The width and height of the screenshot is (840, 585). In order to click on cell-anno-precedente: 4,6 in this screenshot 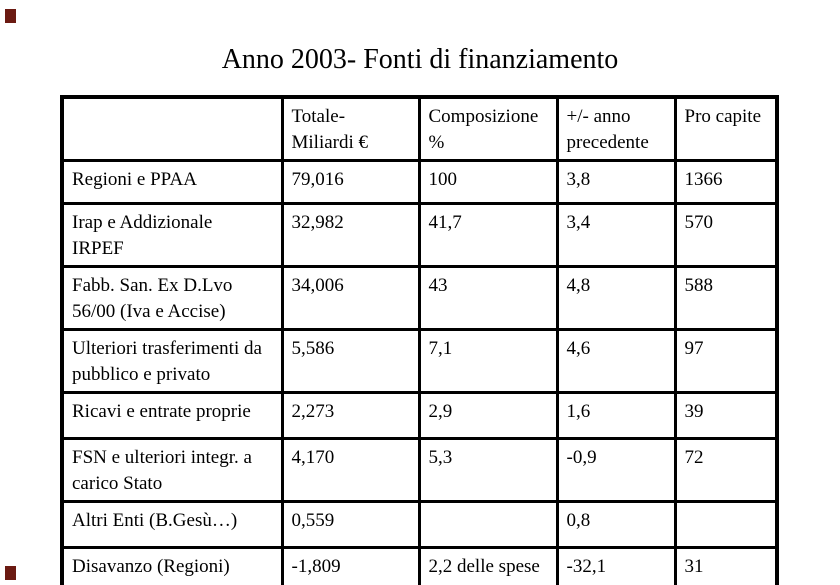, I will do `click(616, 361)`.